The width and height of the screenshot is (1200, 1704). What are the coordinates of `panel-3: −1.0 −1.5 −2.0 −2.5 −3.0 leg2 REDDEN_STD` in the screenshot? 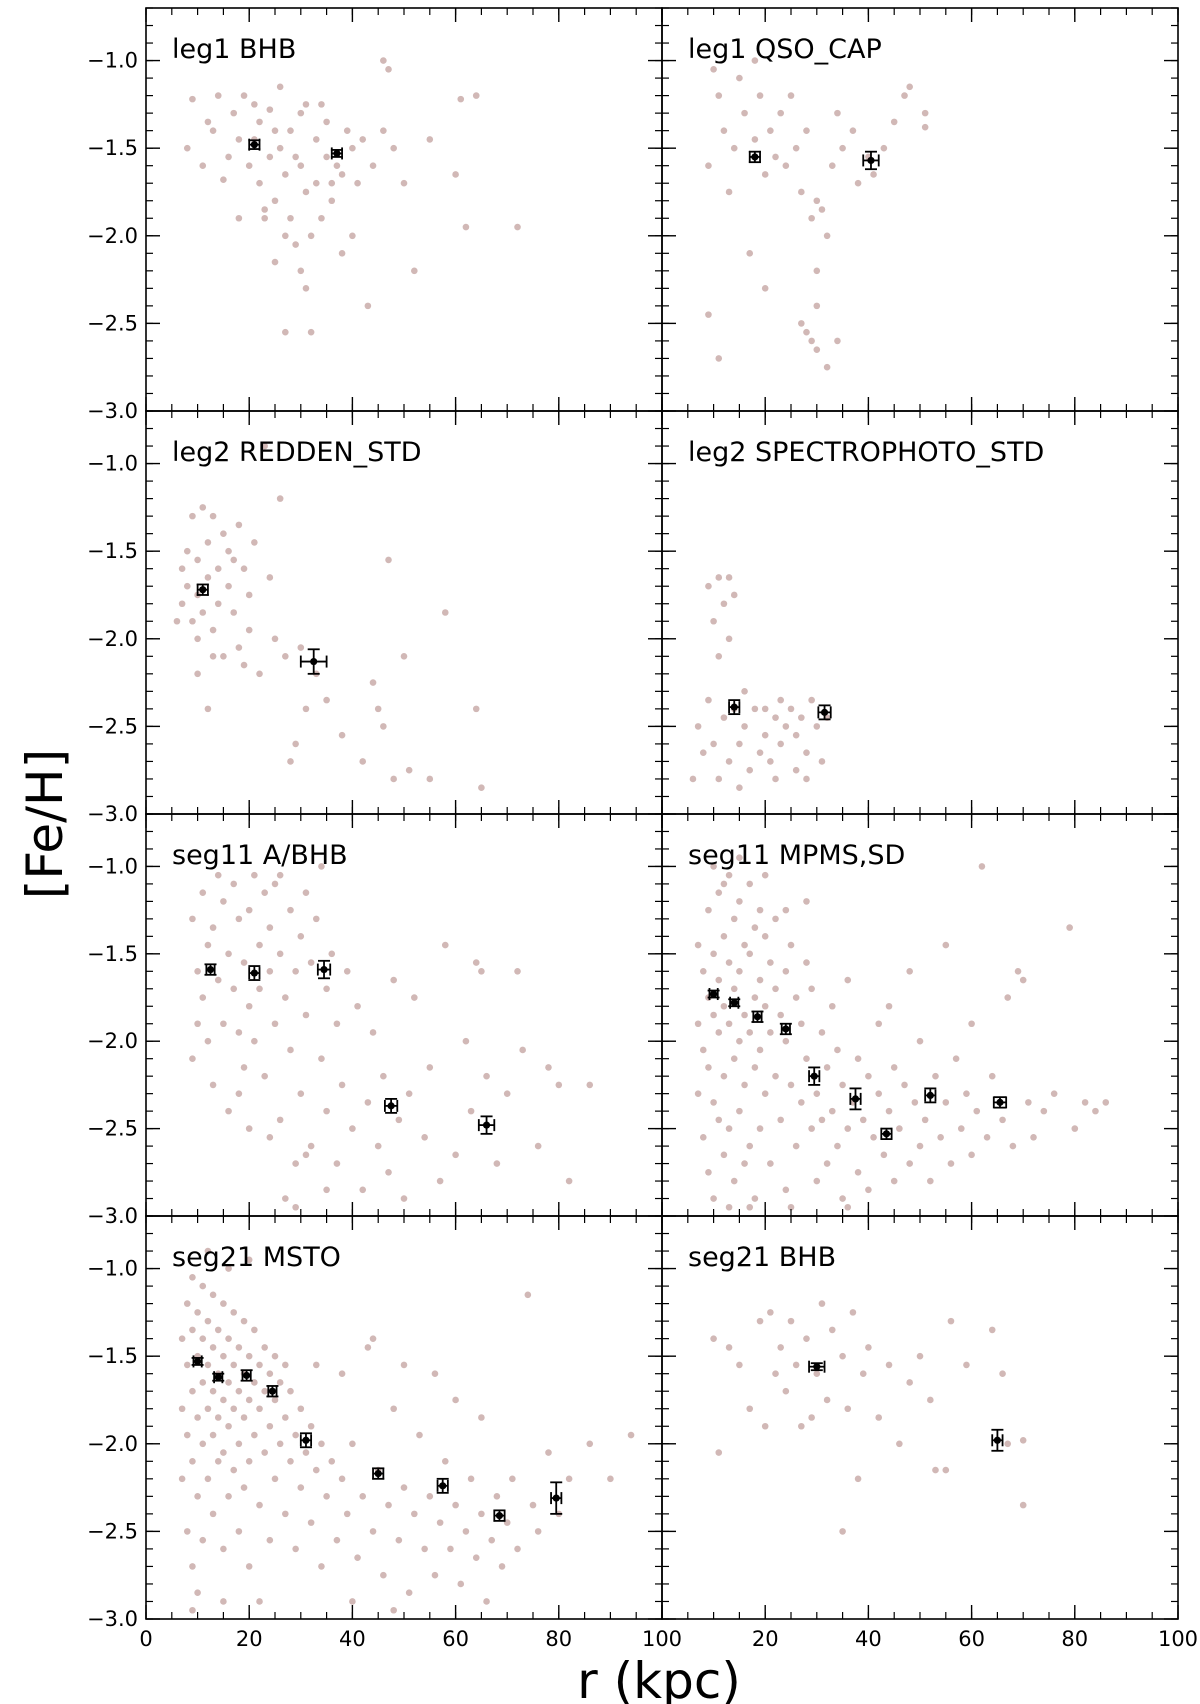 It's located at (375, 618).